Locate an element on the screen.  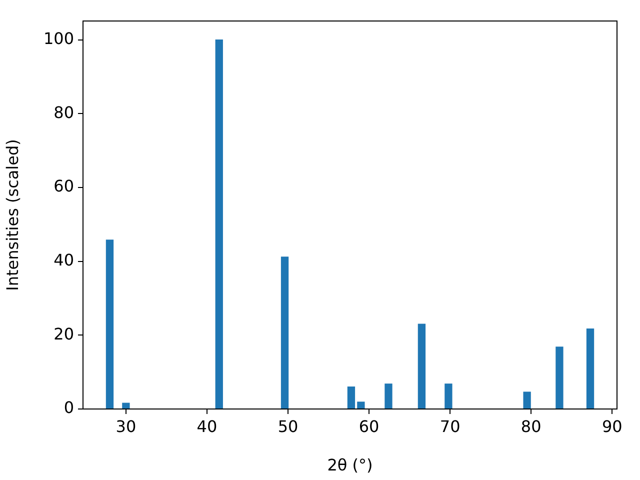
x-tick-label: 70 is located at coordinates (450, 426).